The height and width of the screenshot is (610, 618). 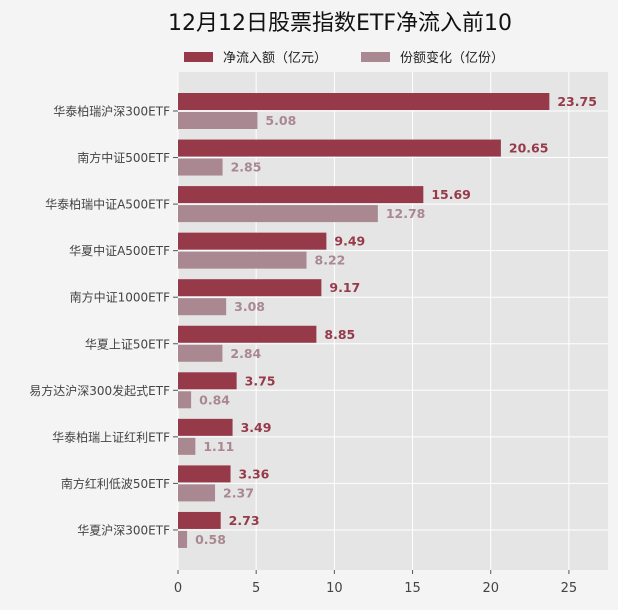 What do you see at coordinates (99, 390) in the screenshot?
I see `y-tick-label: 易方达沪深300发起式ETF` at bounding box center [99, 390].